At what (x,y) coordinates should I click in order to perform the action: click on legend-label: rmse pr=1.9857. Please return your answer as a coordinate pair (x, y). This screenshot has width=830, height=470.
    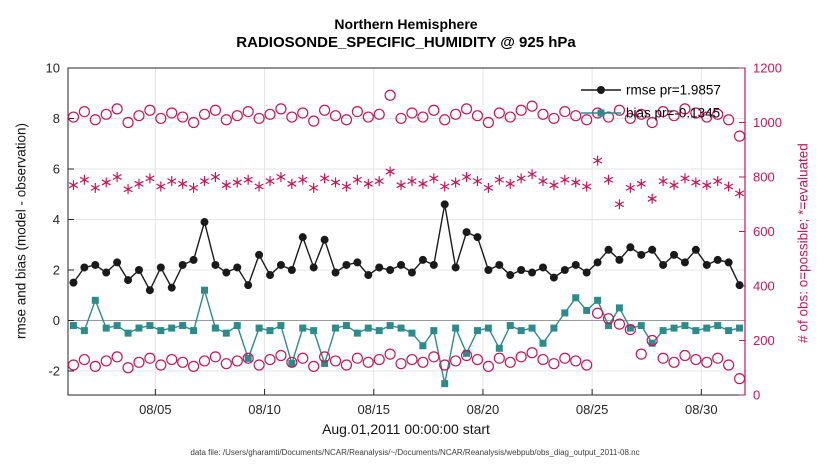
    Looking at the image, I should click on (673, 90).